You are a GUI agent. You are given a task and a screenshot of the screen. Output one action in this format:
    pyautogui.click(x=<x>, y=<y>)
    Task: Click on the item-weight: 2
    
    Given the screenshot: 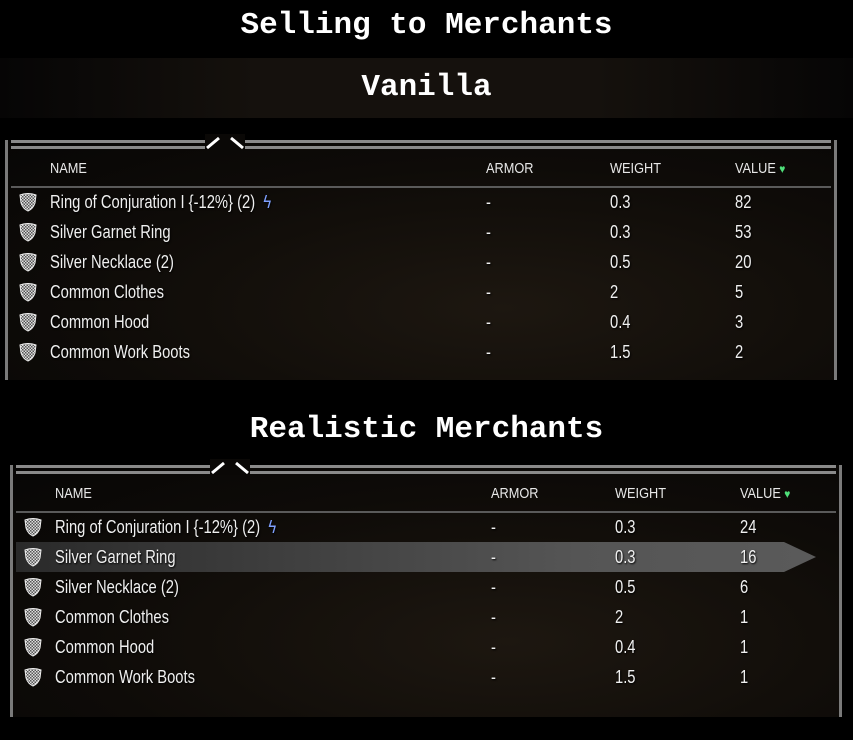 What is the action you would take?
    pyautogui.click(x=614, y=292)
    